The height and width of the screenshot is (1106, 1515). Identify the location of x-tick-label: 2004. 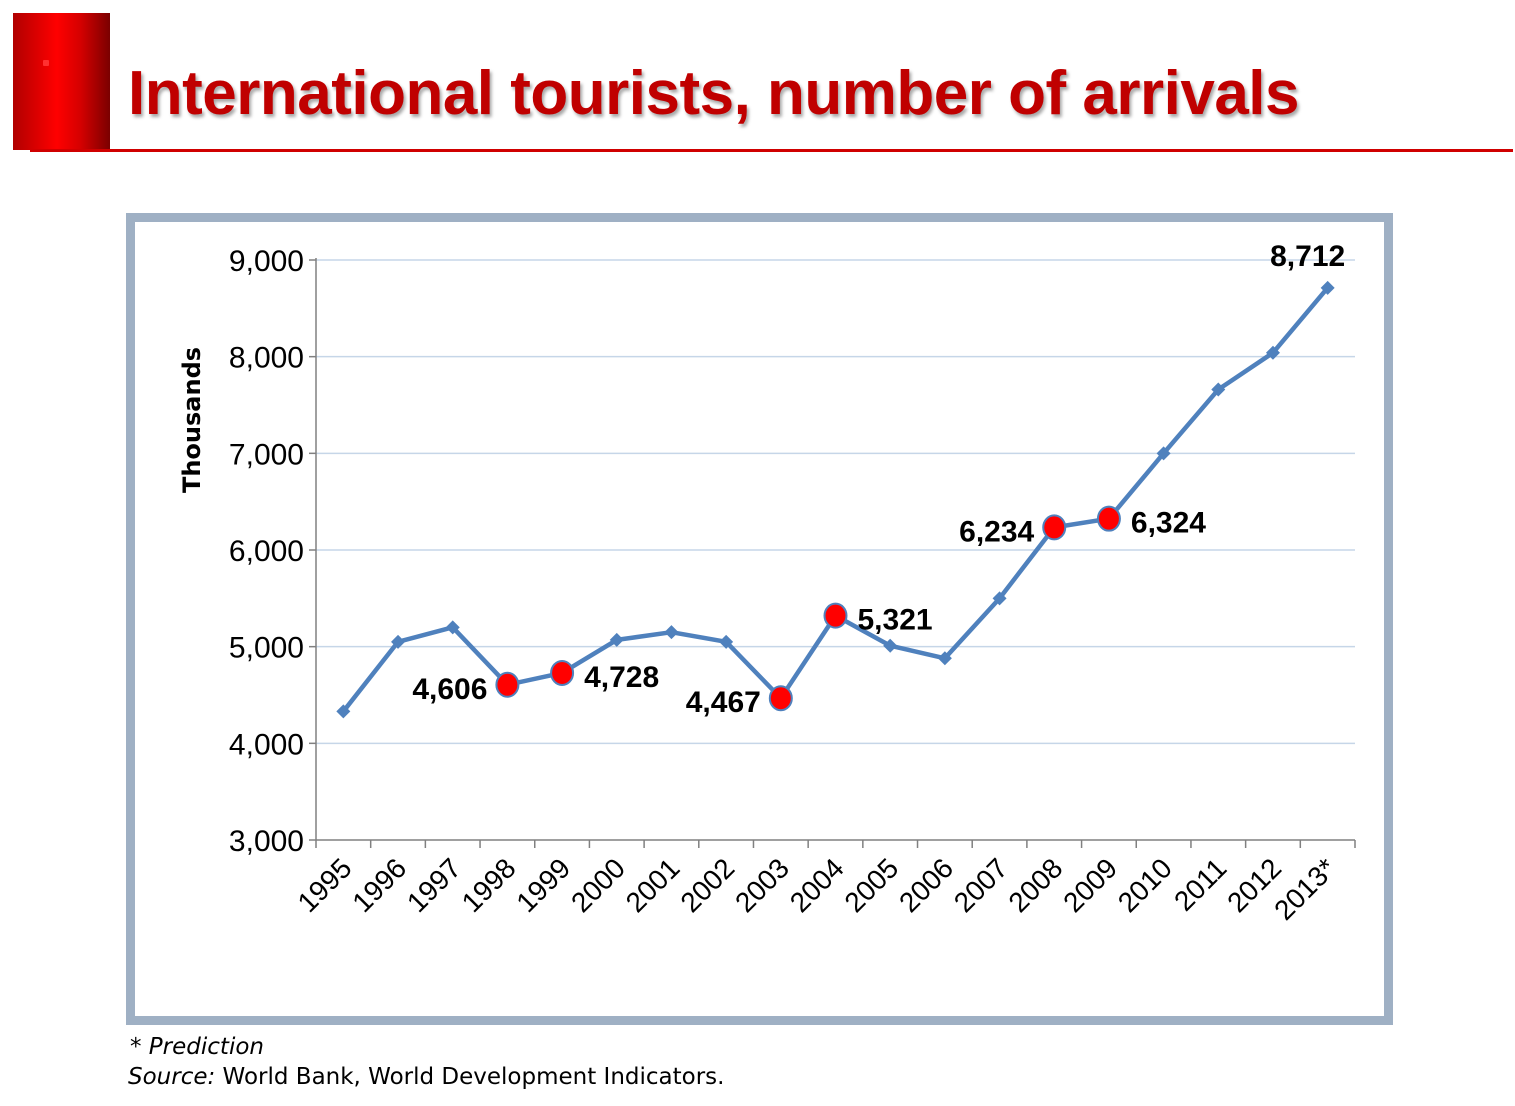
(817, 885).